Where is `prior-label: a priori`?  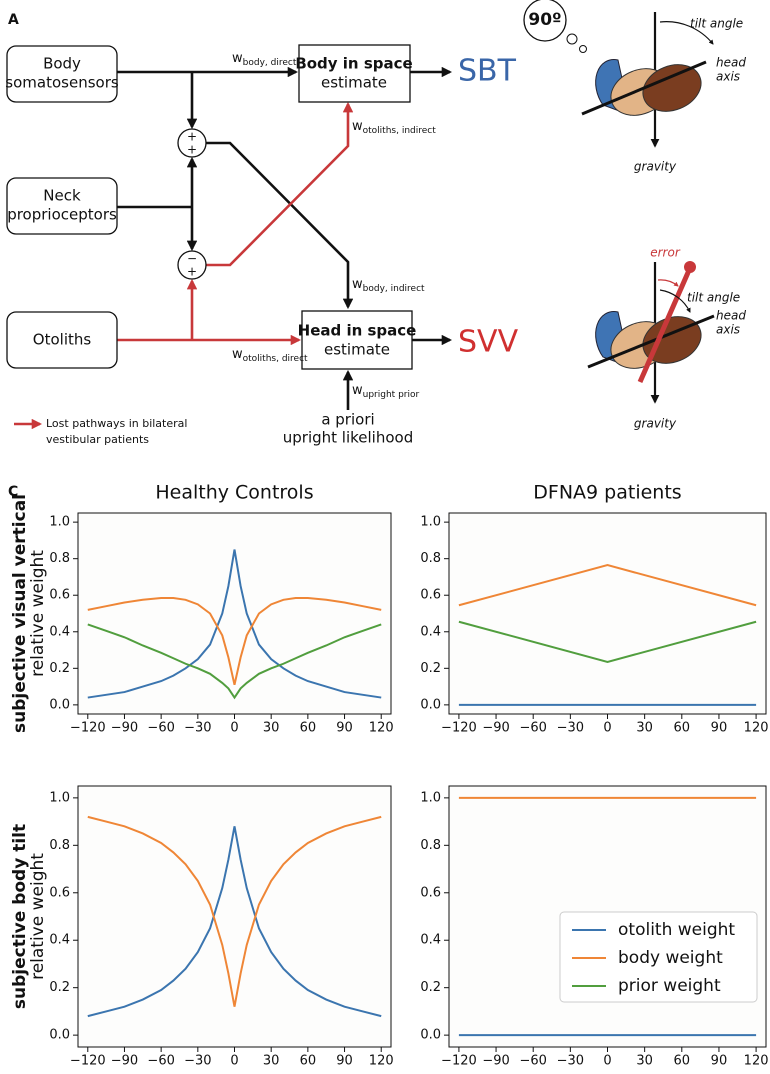 prior-label: a priori is located at coordinates (347, 420).